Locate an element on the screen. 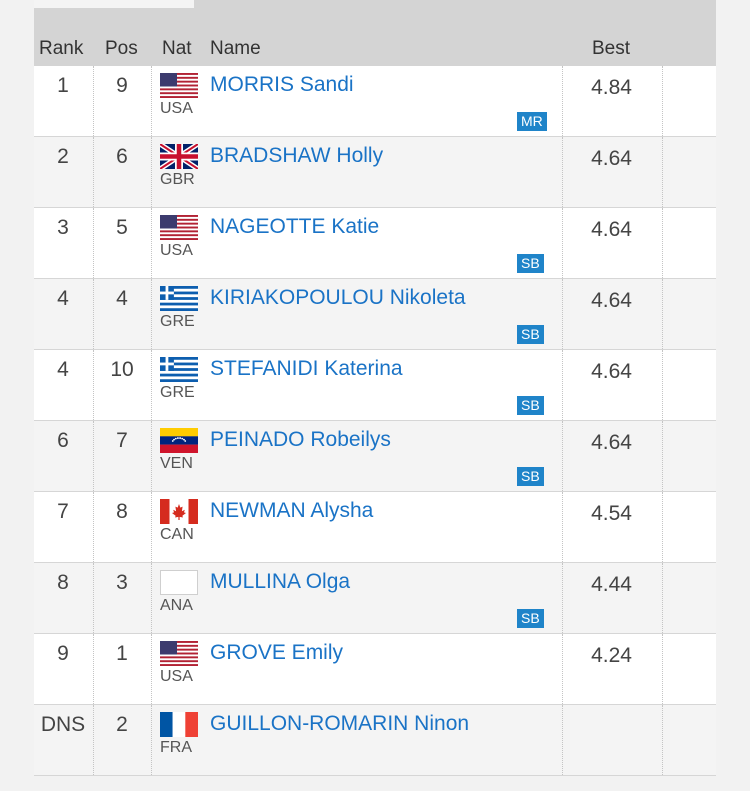 Image resolution: width=750 pixels, height=791 pixels. nat-code: VEN is located at coordinates (176, 463).